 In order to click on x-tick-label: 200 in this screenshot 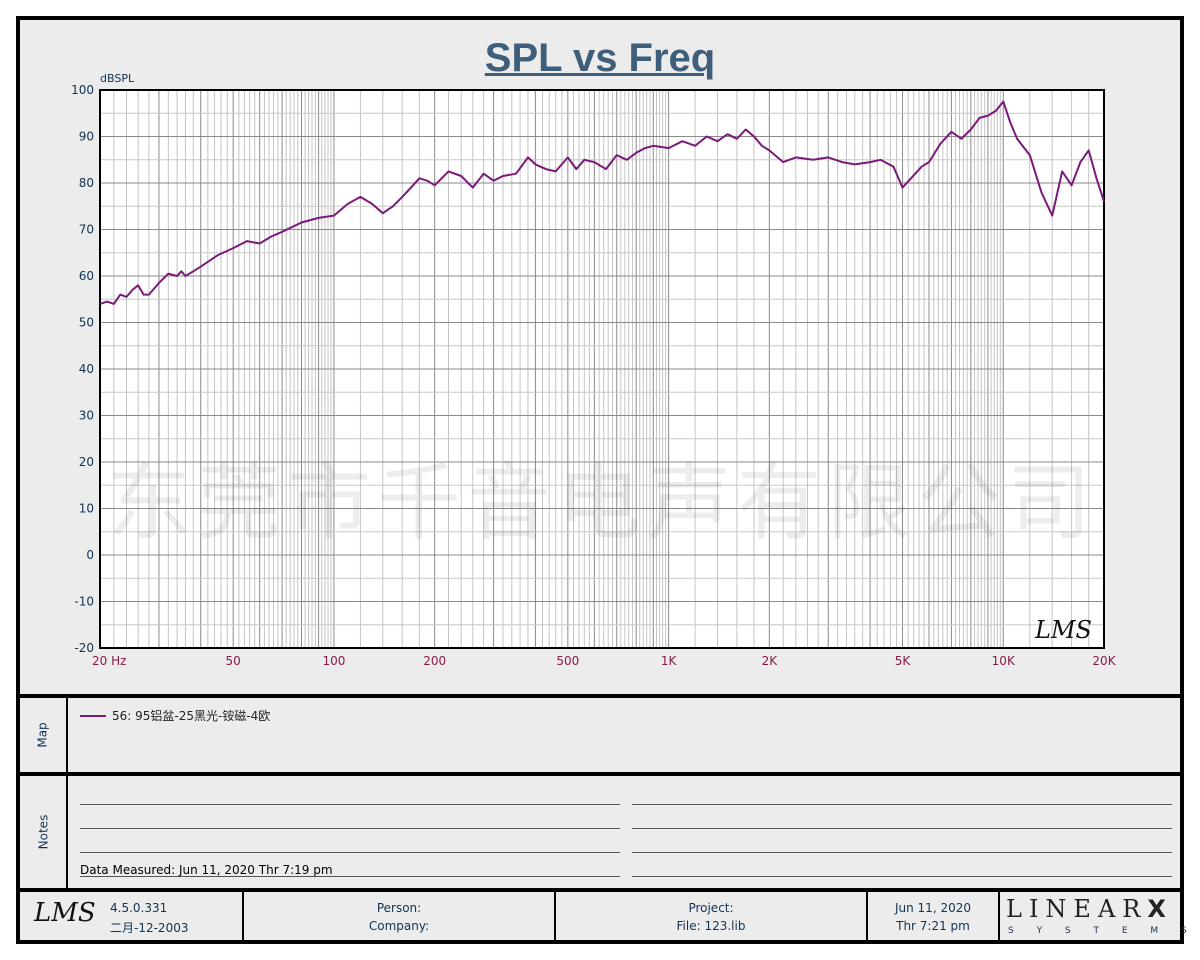, I will do `click(434, 661)`.